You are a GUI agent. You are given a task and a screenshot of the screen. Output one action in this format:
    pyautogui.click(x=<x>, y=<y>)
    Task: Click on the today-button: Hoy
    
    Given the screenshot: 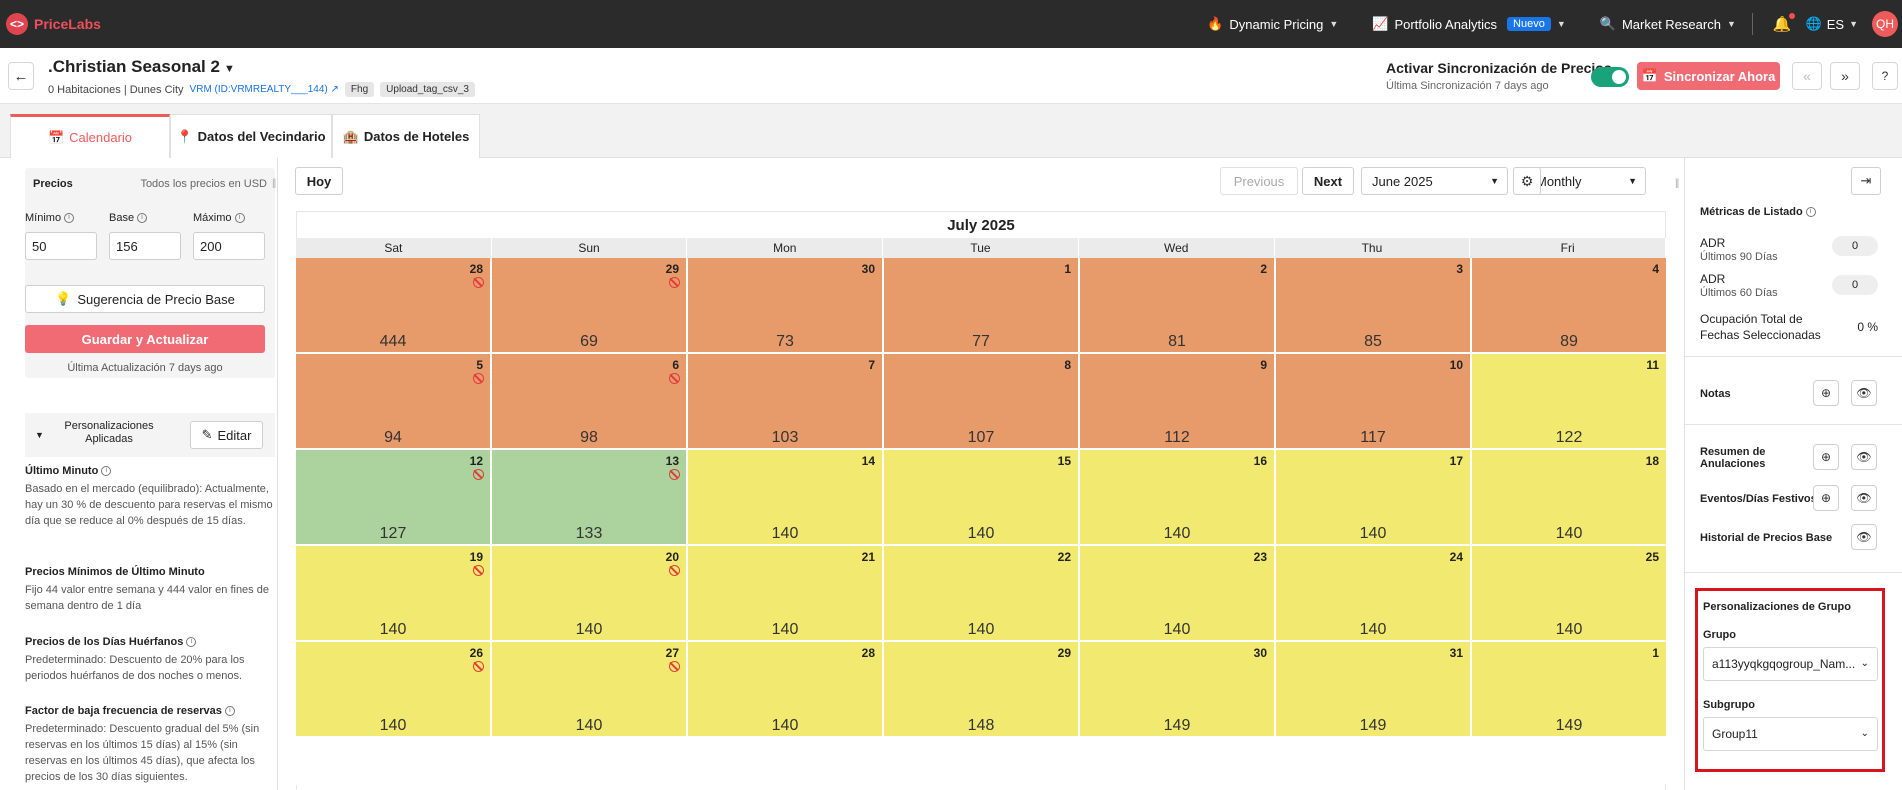 What is the action you would take?
    pyautogui.click(x=319, y=181)
    